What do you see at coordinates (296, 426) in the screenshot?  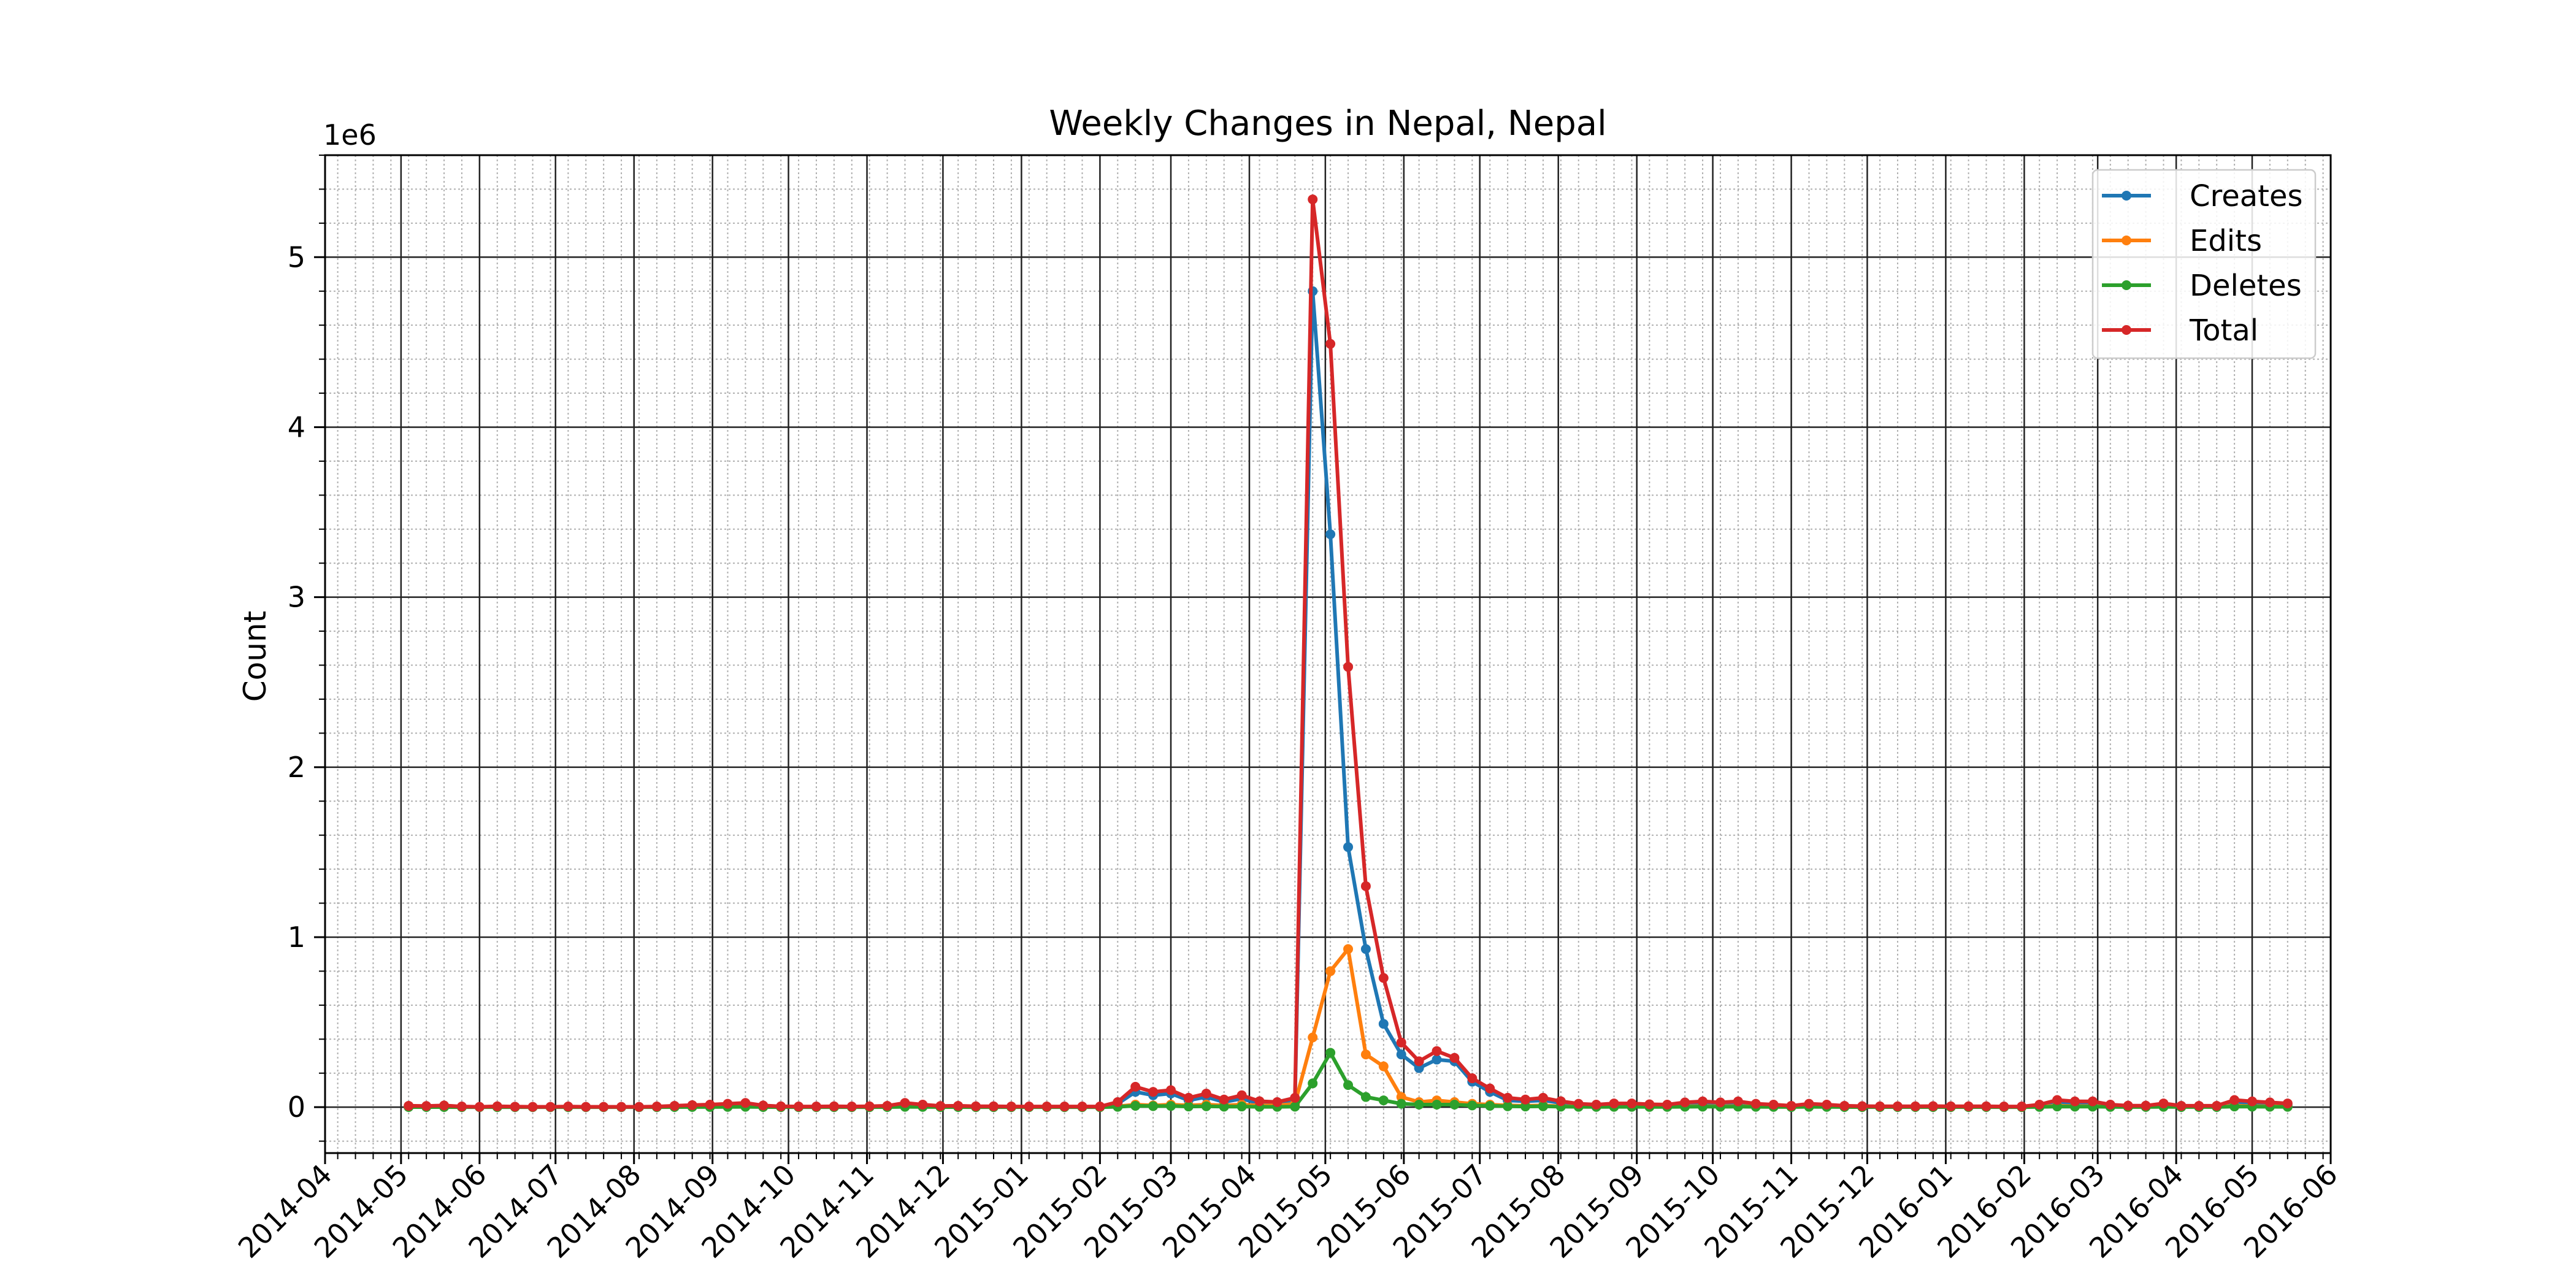 I see `y-tick-label: 4` at bounding box center [296, 426].